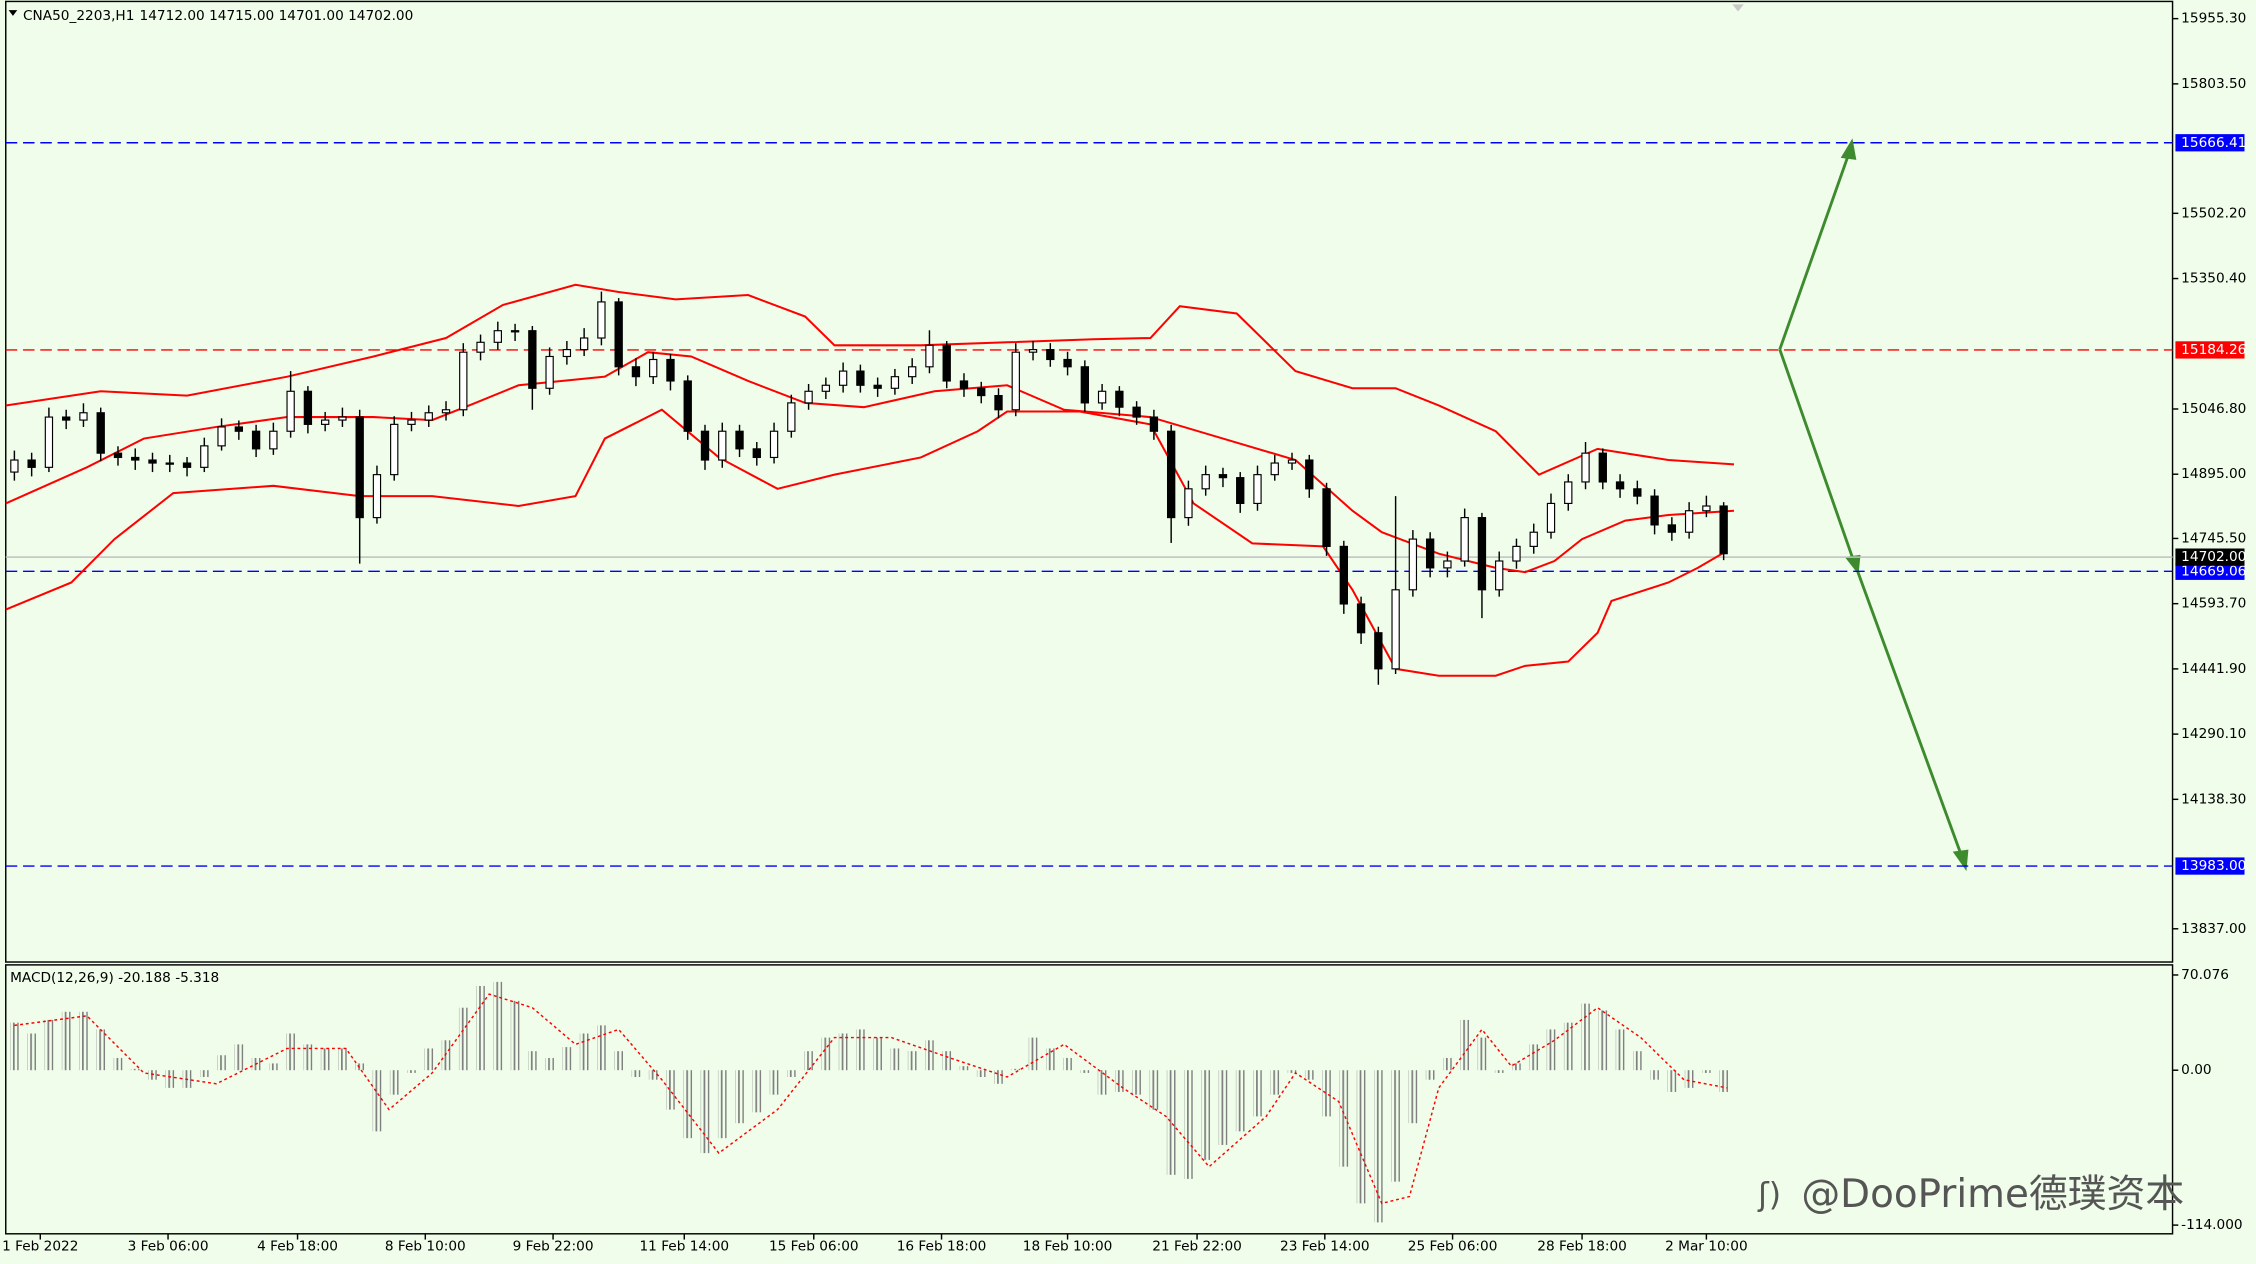  I want to click on y-tick-label: 14895.00, so click(2213, 474).